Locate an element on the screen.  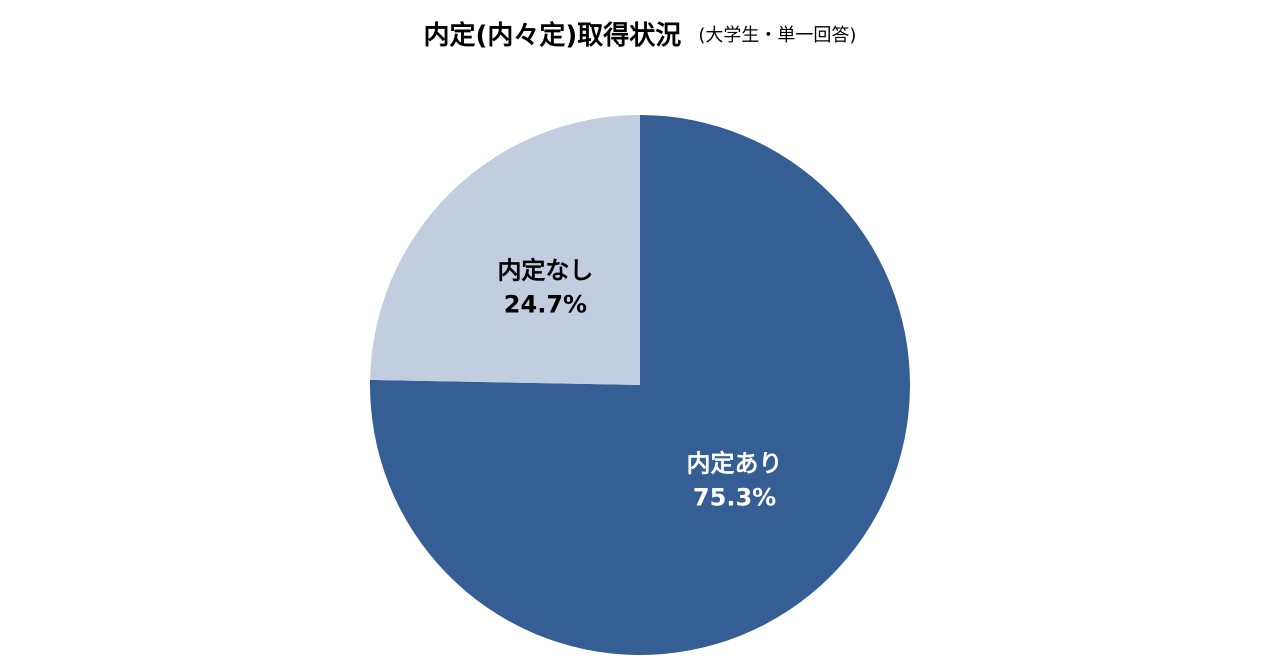
slice-category-label: 内定なし is located at coordinates (545, 271).